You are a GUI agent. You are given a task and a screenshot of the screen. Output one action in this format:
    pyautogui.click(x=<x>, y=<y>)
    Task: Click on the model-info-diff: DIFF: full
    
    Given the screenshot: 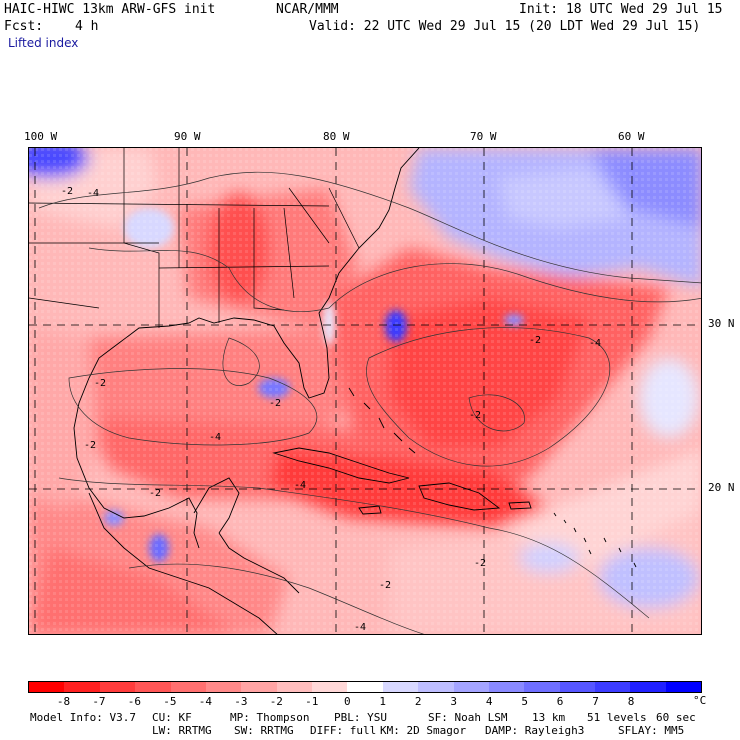 What is the action you would take?
    pyautogui.click(x=343, y=730)
    